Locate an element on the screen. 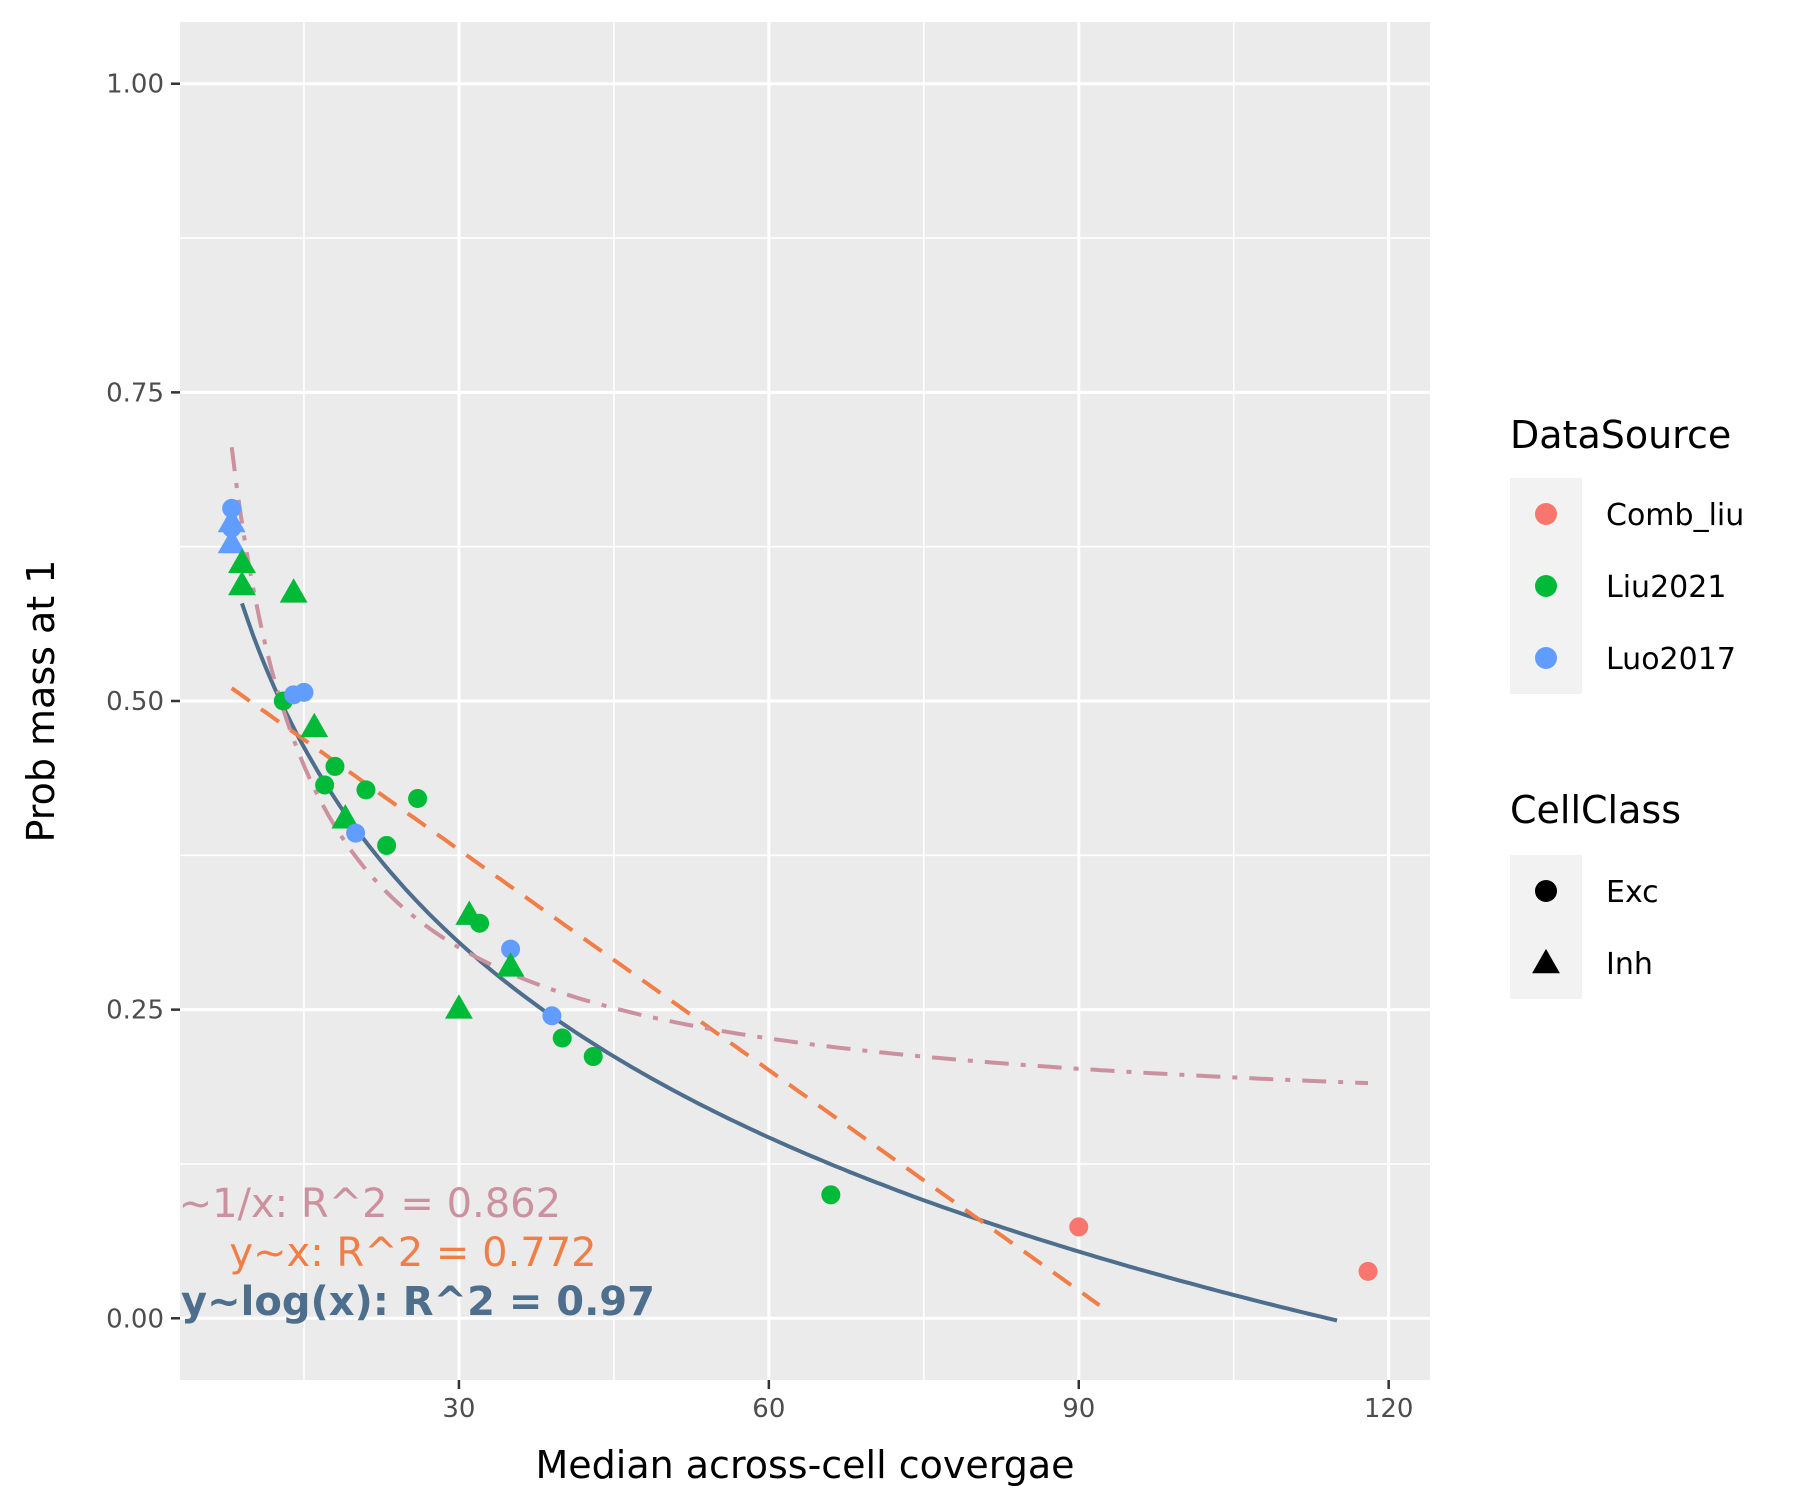 The height and width of the screenshot is (1500, 1800). fit-annotation: y~1/x: R^2 = 0.862 is located at coordinates (358, 1204).